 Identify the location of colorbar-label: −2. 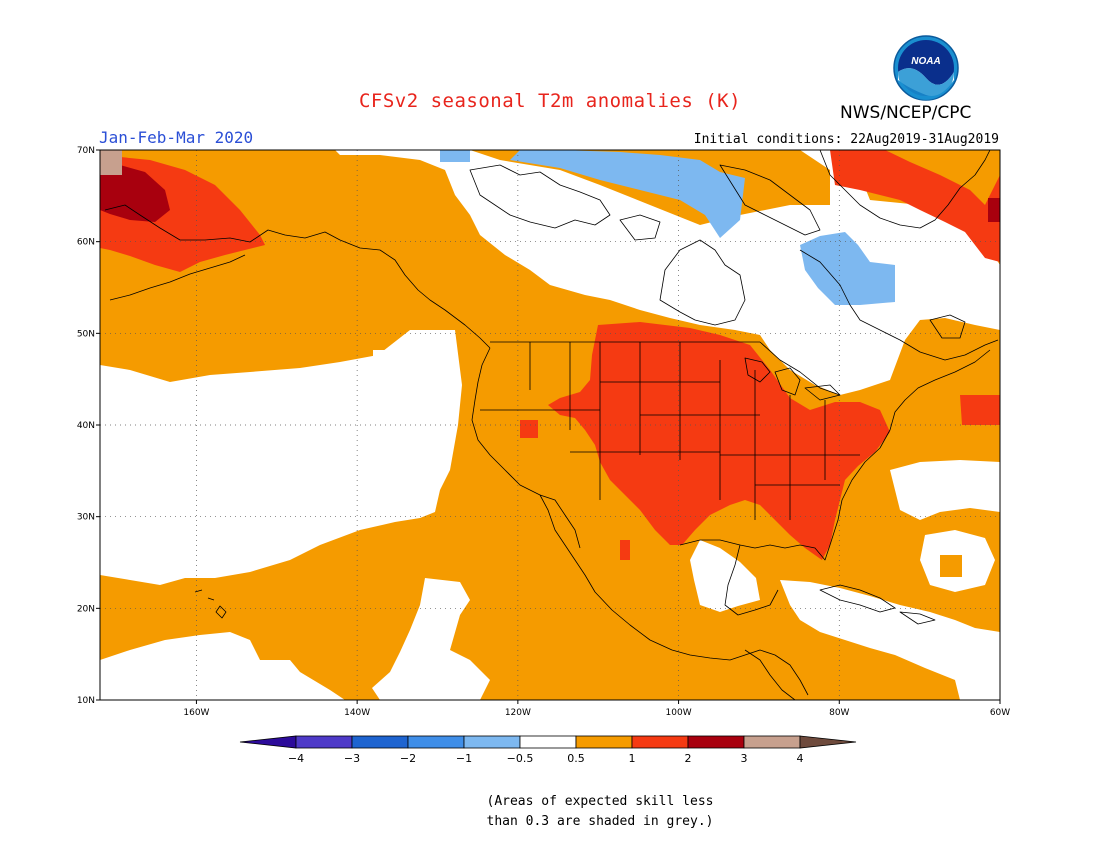
(408, 758).